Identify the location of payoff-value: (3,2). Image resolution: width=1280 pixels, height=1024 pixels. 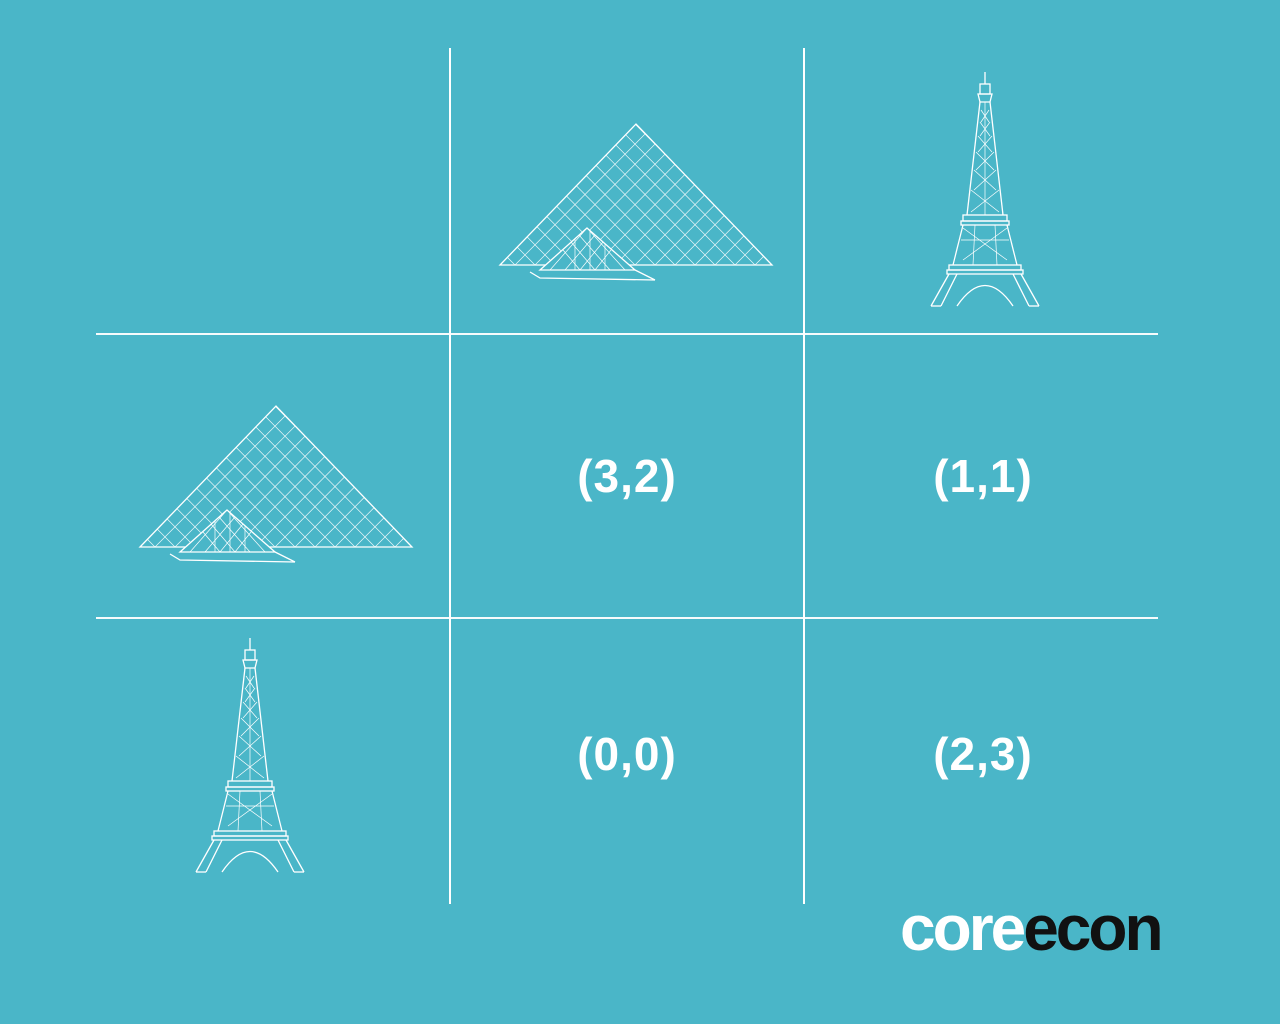
(627, 476).